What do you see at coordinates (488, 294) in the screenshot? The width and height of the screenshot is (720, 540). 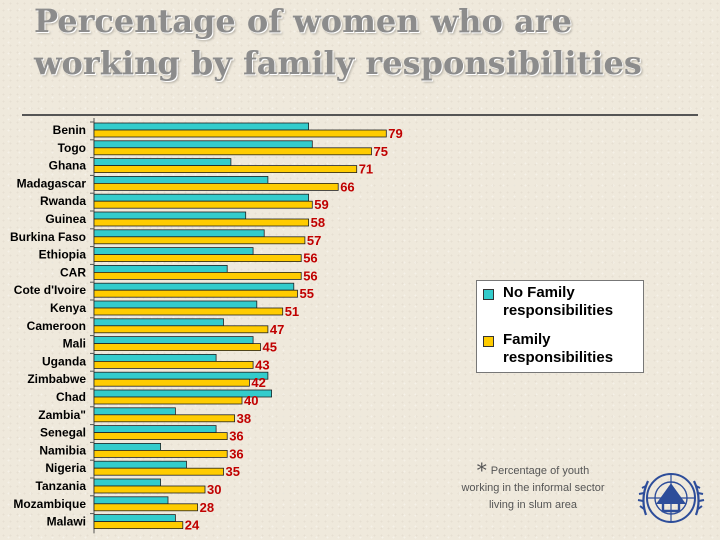 I see `legend-swatch-no-family` at bounding box center [488, 294].